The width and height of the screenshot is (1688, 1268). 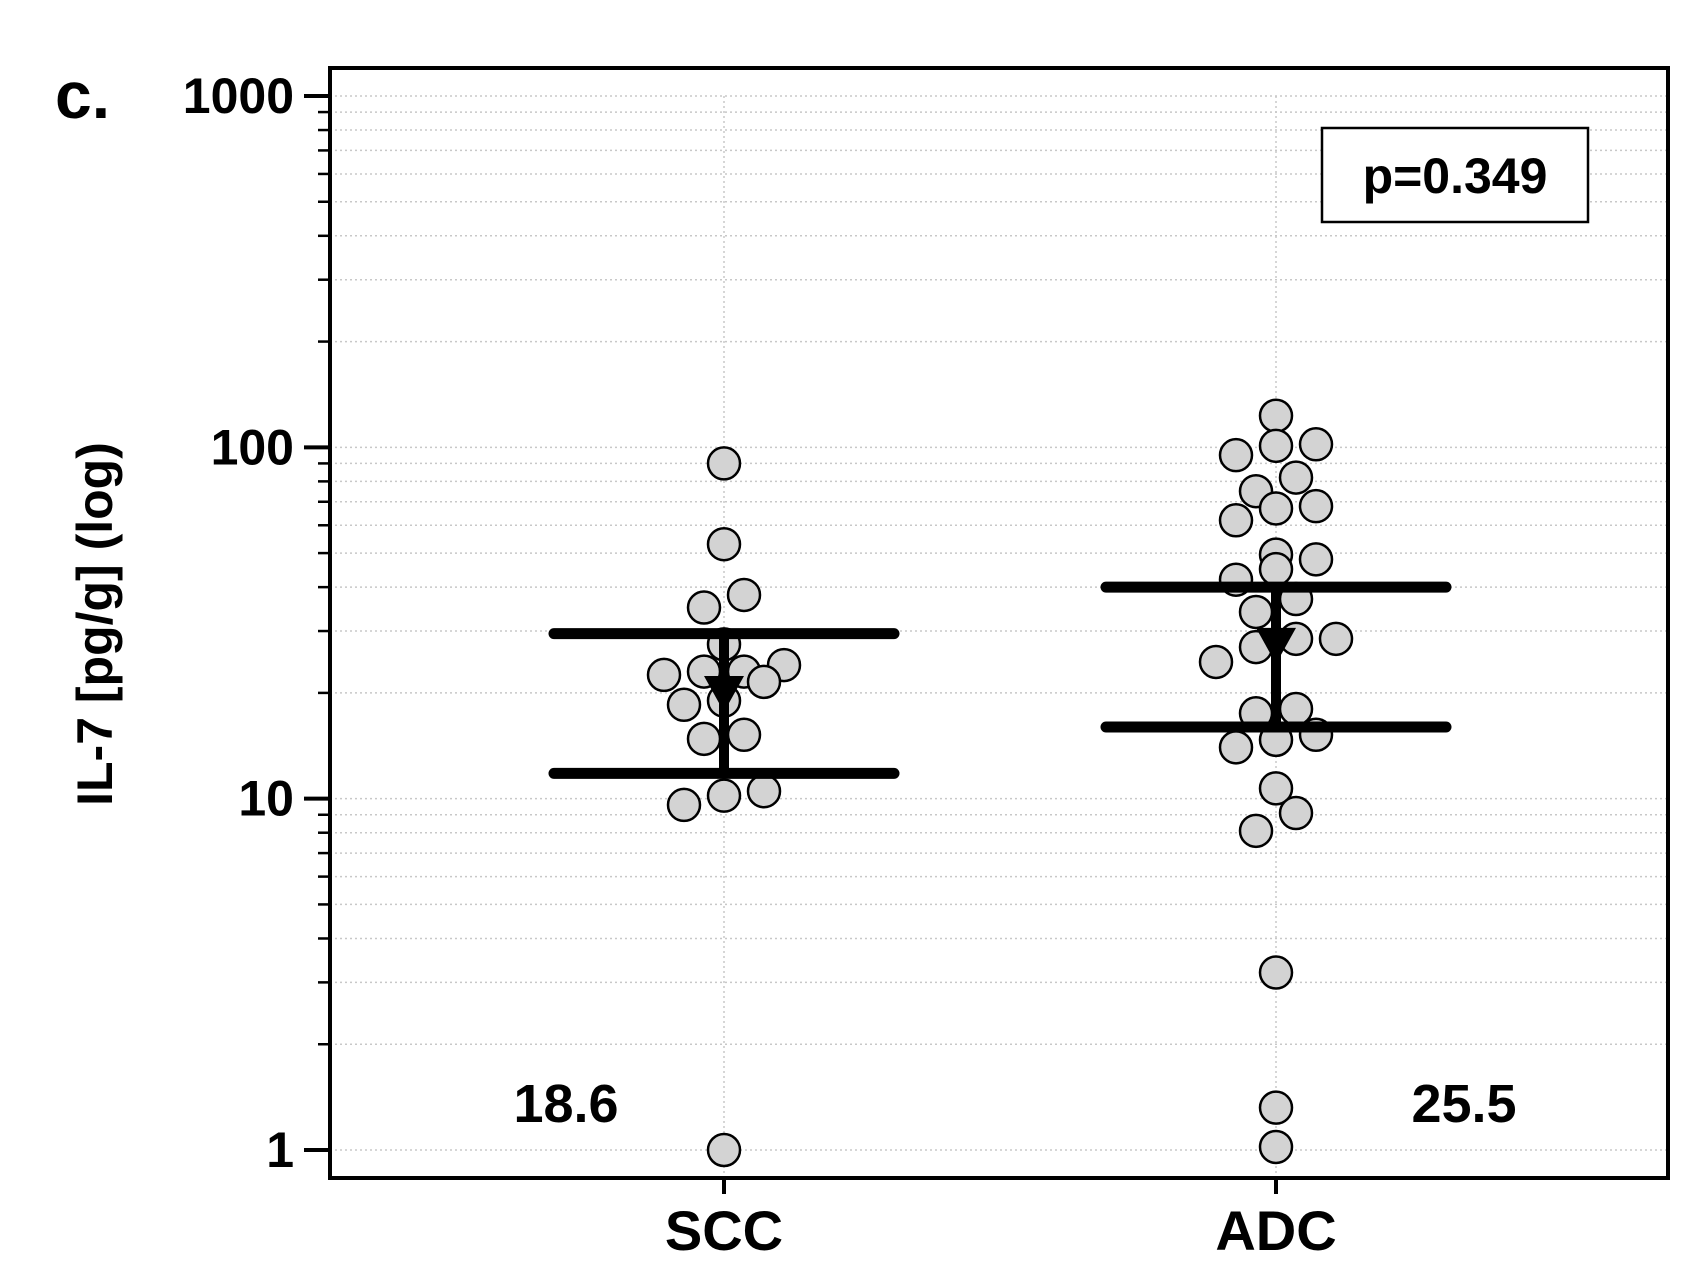 What do you see at coordinates (266, 799) in the screenshot?
I see `y-tick-label: 10` at bounding box center [266, 799].